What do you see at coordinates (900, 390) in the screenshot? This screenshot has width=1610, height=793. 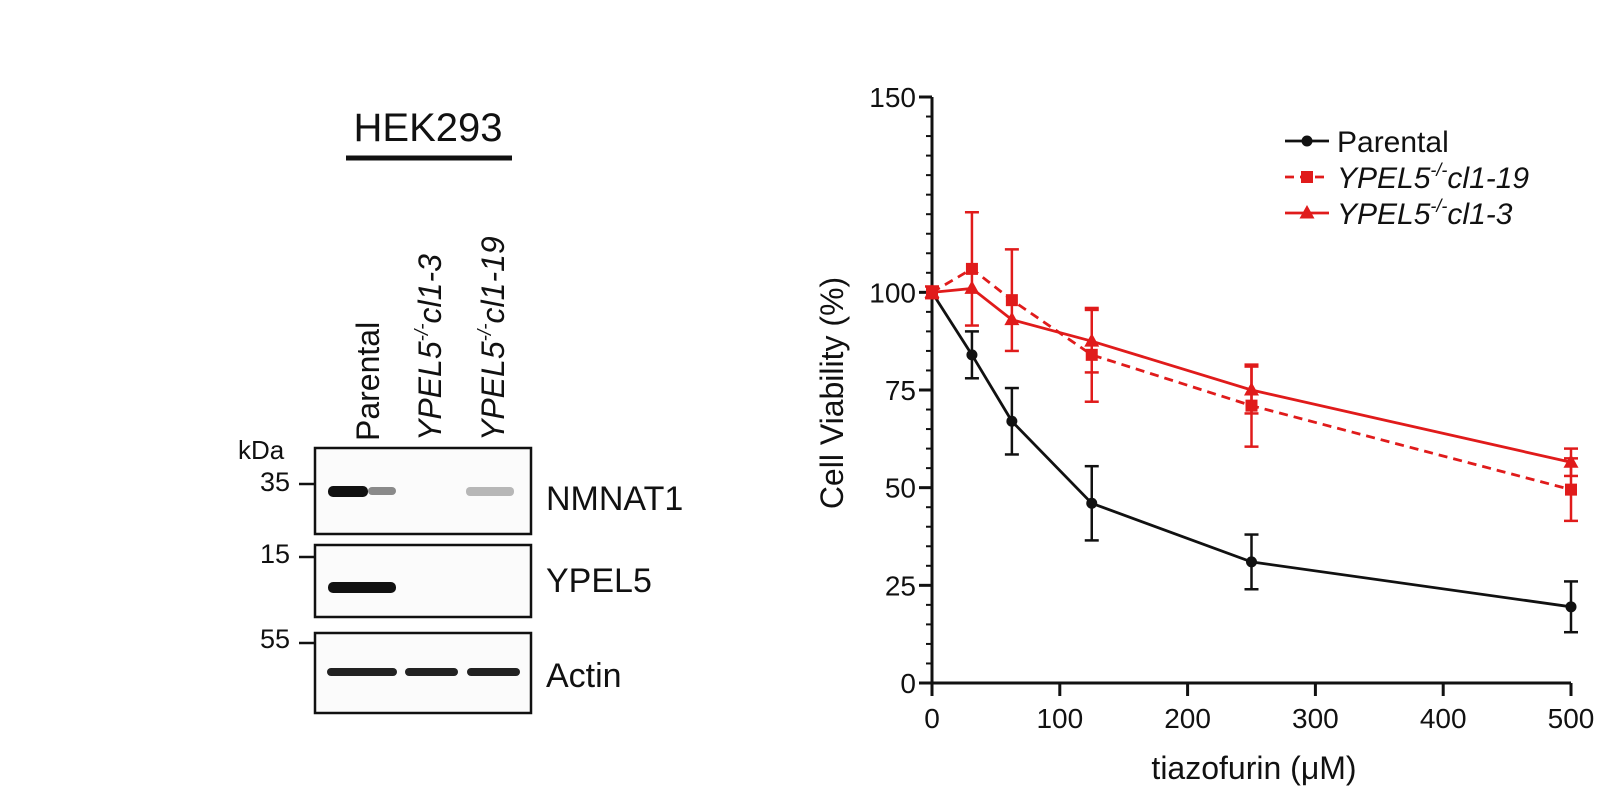 I see `y-tick-label: 75` at bounding box center [900, 390].